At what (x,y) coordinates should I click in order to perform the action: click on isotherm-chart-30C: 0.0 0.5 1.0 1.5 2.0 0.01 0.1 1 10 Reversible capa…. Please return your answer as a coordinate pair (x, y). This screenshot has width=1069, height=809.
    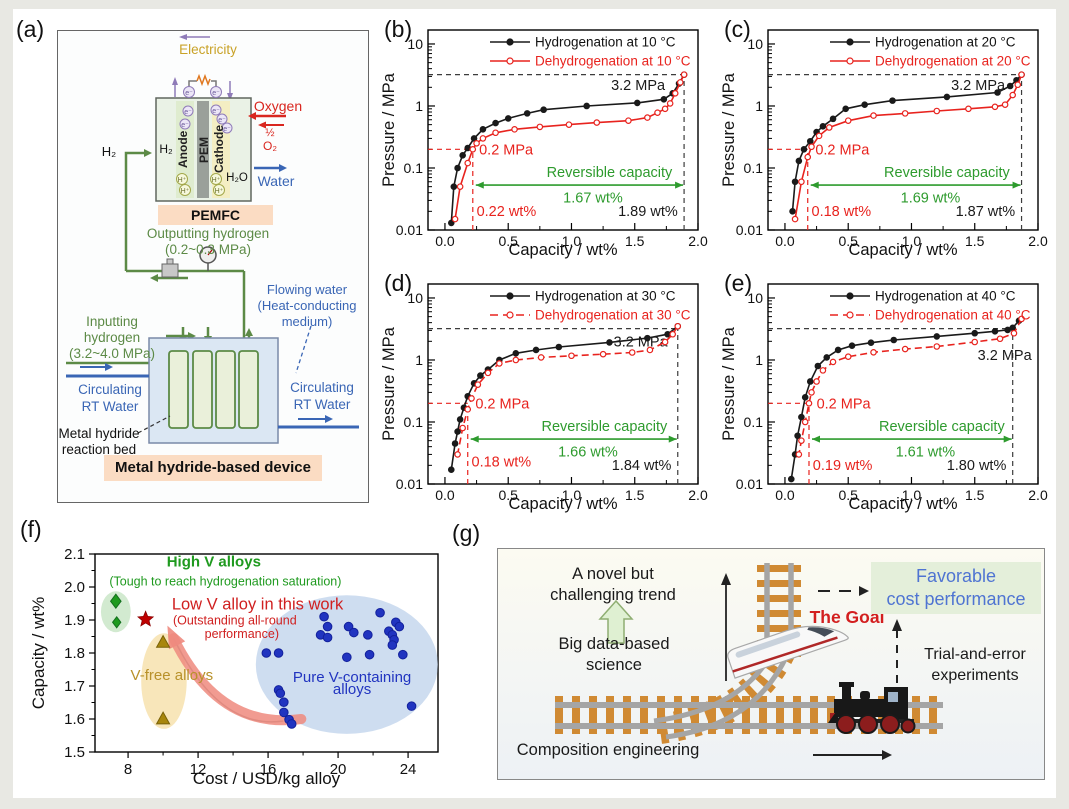
    Looking at the image, I should click on (552, 391).